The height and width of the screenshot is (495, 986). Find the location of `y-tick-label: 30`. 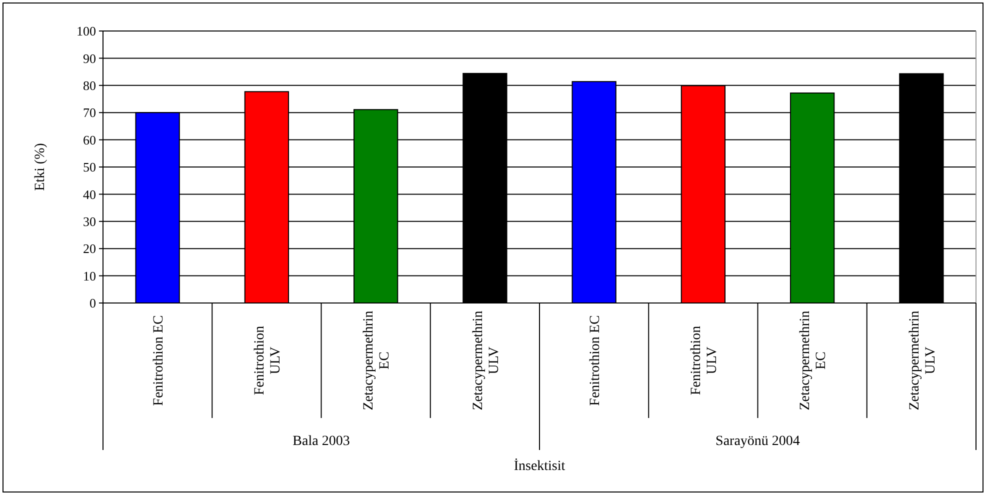

y-tick-label: 30 is located at coordinates (89, 221).